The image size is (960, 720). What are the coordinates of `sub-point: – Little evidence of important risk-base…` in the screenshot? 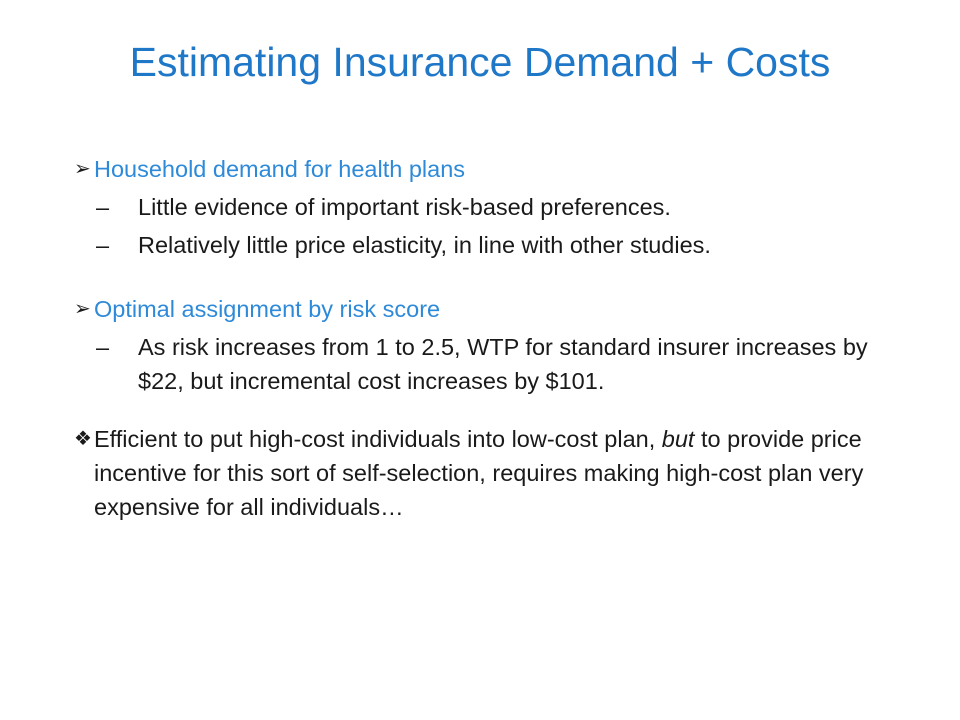 It's located at (489, 207).